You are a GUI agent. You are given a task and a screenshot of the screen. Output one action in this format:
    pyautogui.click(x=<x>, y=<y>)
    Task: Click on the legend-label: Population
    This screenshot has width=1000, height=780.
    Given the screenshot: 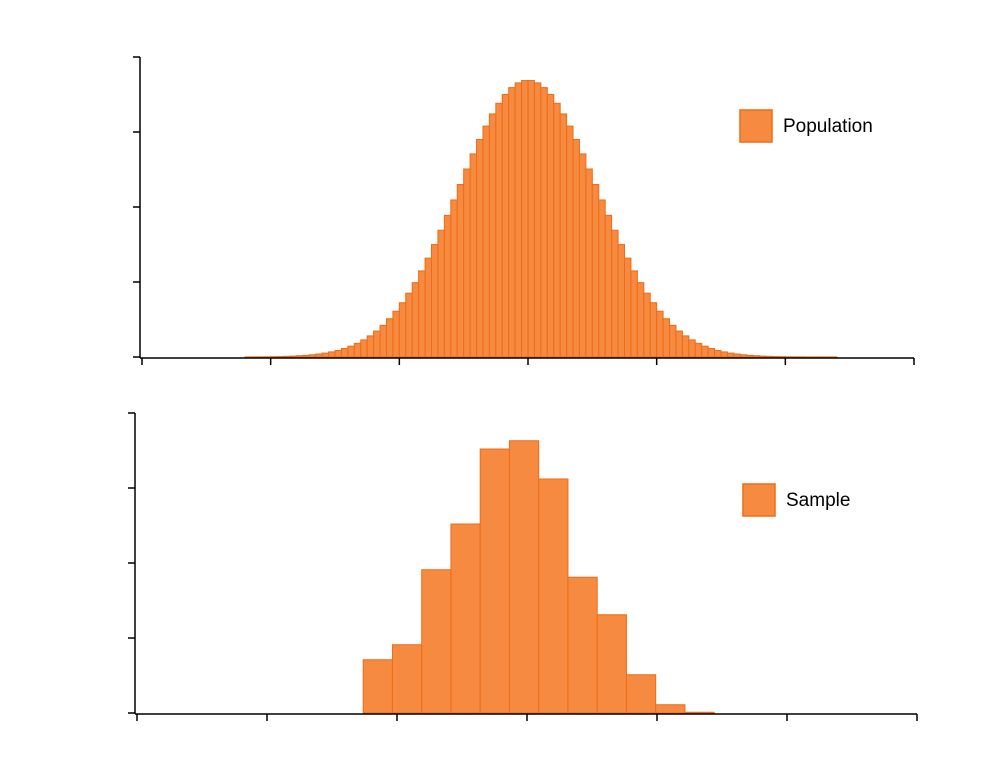 What is the action you would take?
    pyautogui.click(x=828, y=126)
    